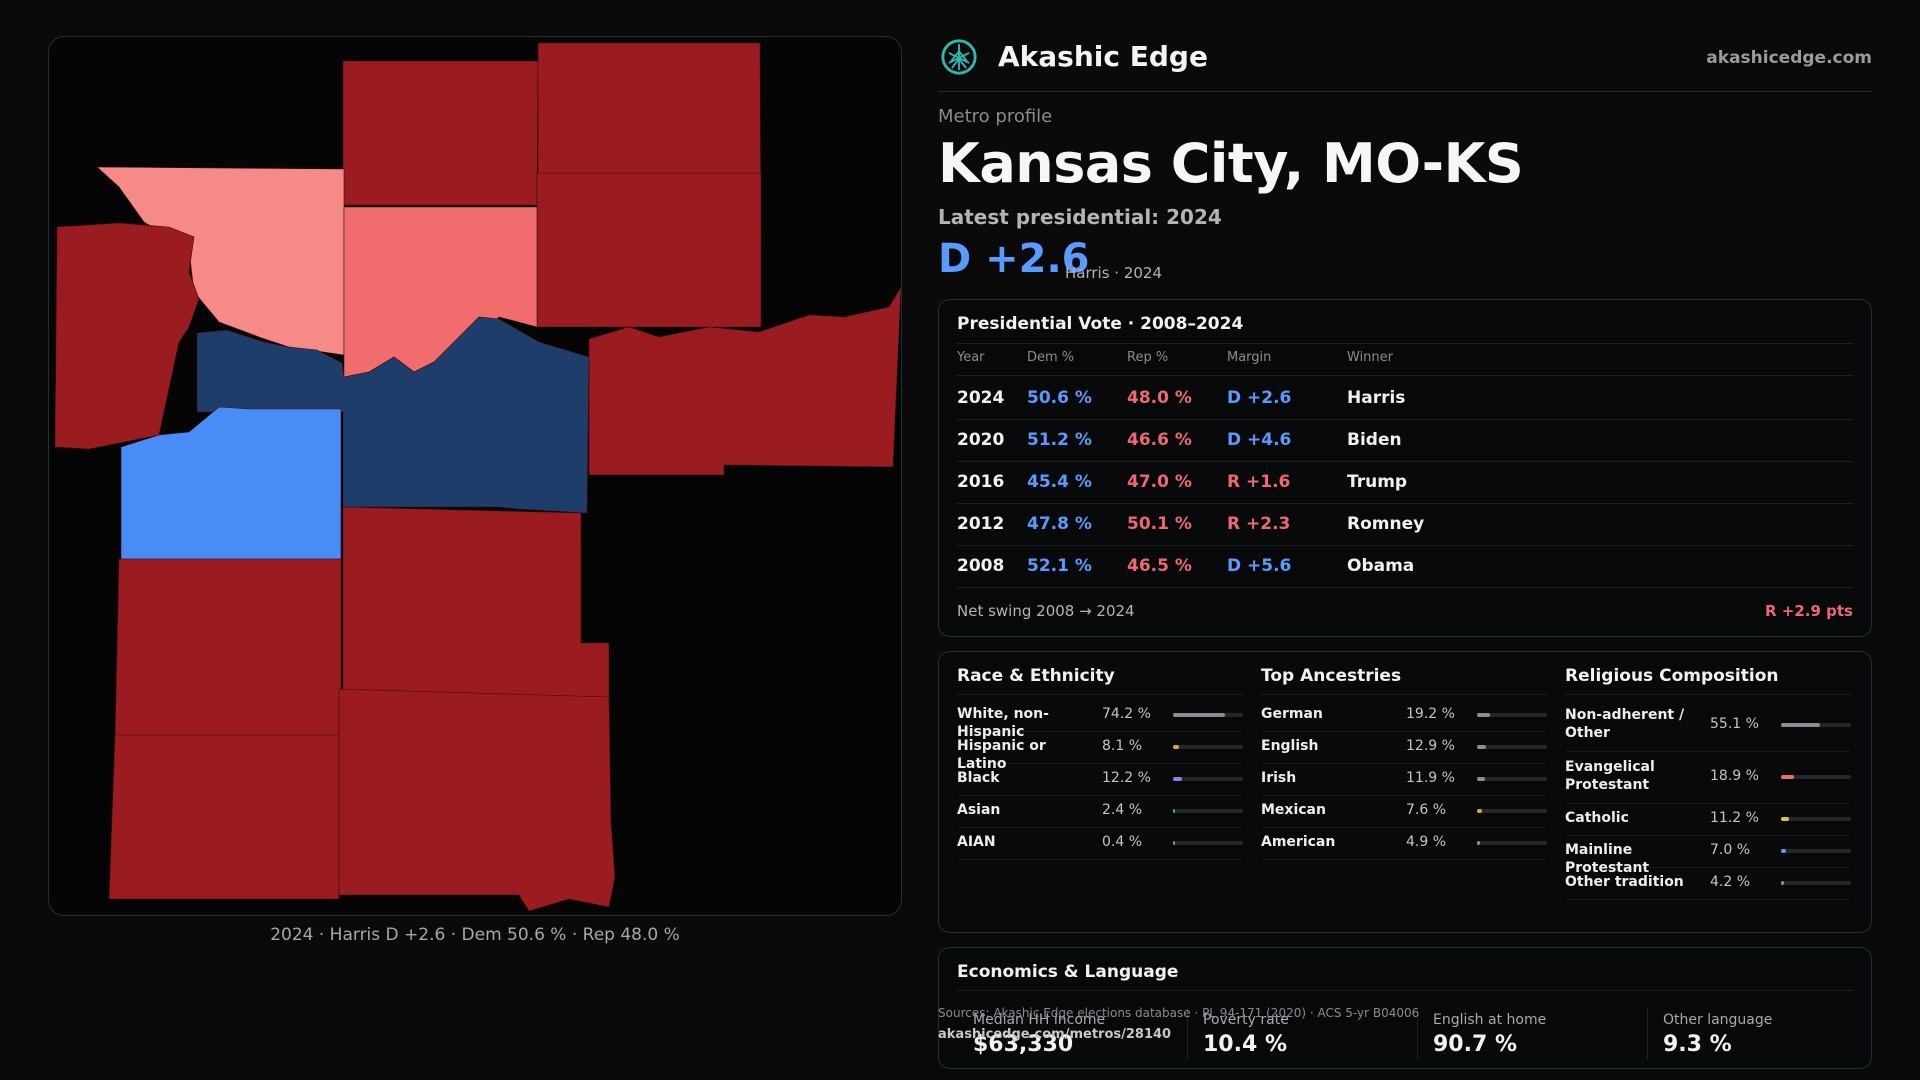 Image resolution: width=1920 pixels, height=1080 pixels. What do you see at coordinates (1406, 441) in the screenshot?
I see `table-row: 2020 51.2 % 46.6 % D +4.6 Biden` at bounding box center [1406, 441].